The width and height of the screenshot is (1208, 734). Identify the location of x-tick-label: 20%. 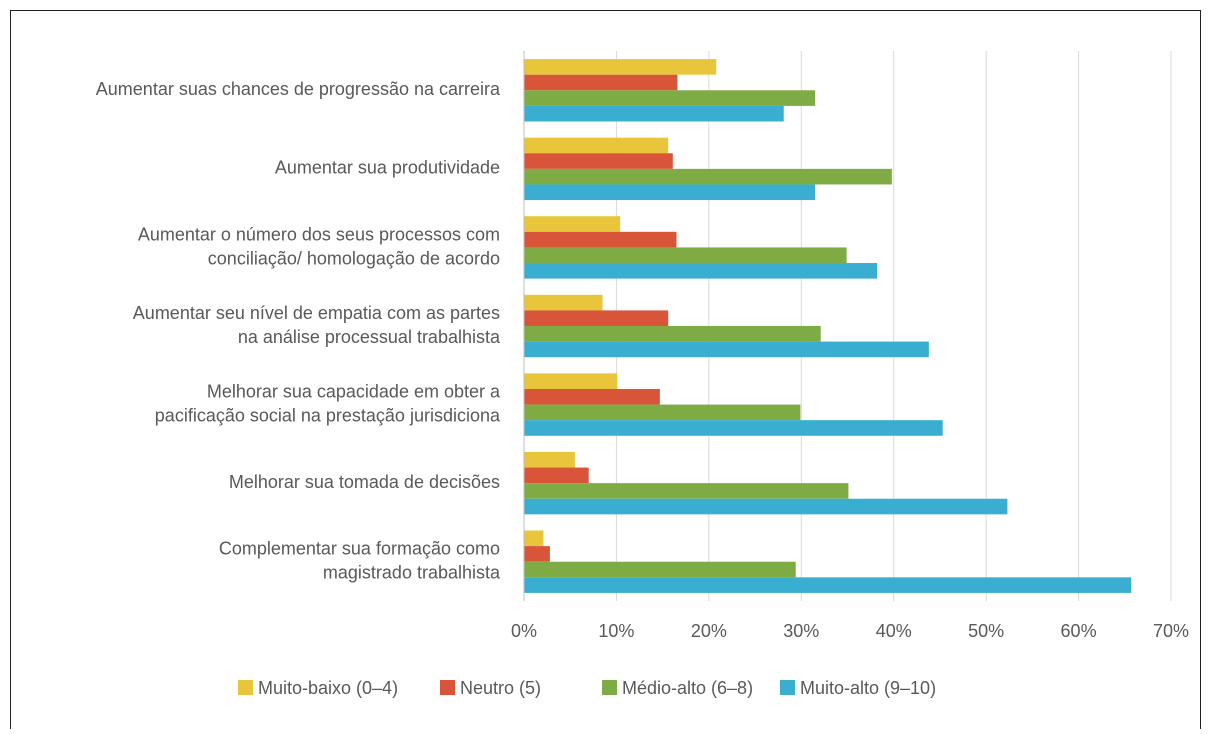
(709, 631).